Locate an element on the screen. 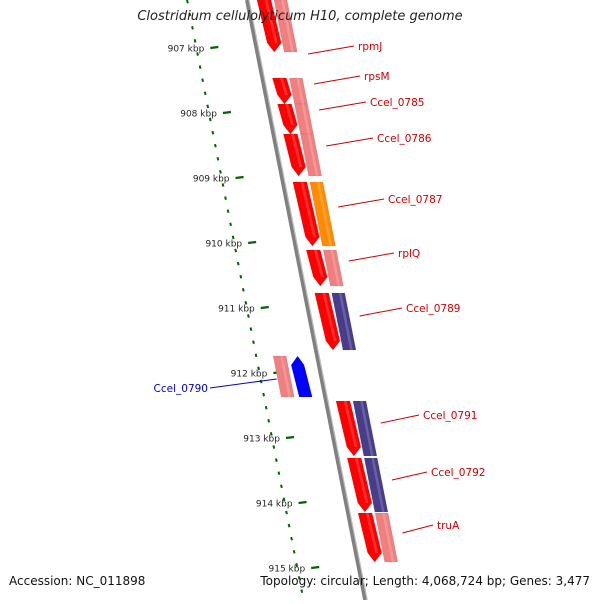  gene-label: Ccel_0789 is located at coordinates (433, 309).